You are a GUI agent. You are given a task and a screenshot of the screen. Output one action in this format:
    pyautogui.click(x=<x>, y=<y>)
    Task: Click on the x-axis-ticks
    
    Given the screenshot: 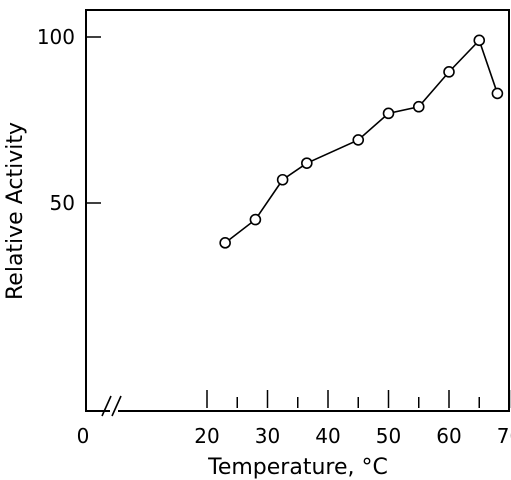 What is the action you would take?
    pyautogui.click(x=358, y=399)
    